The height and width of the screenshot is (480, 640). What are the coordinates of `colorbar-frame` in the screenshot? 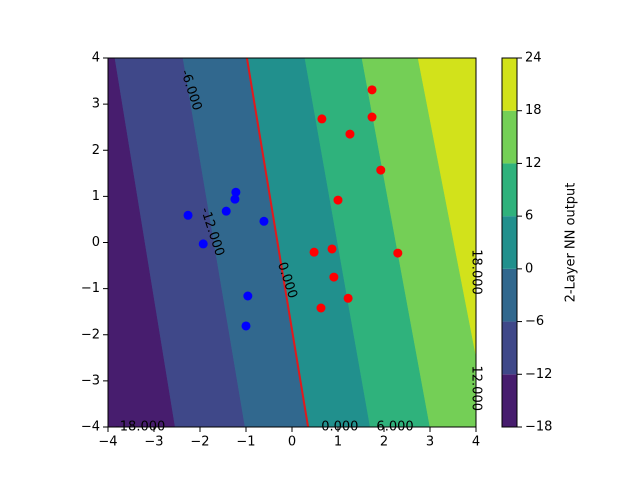 It's located at (509, 242).